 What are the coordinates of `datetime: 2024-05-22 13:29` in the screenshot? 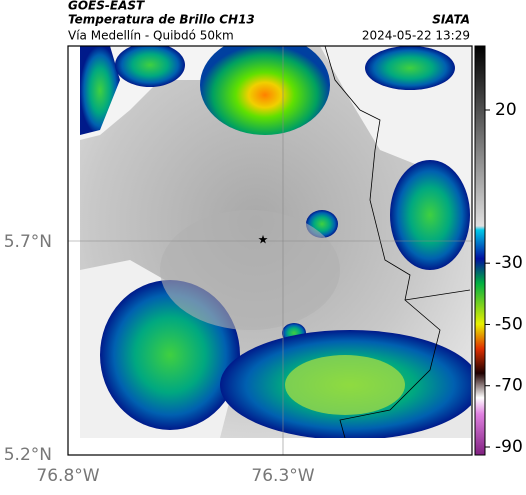 It's located at (416, 36).